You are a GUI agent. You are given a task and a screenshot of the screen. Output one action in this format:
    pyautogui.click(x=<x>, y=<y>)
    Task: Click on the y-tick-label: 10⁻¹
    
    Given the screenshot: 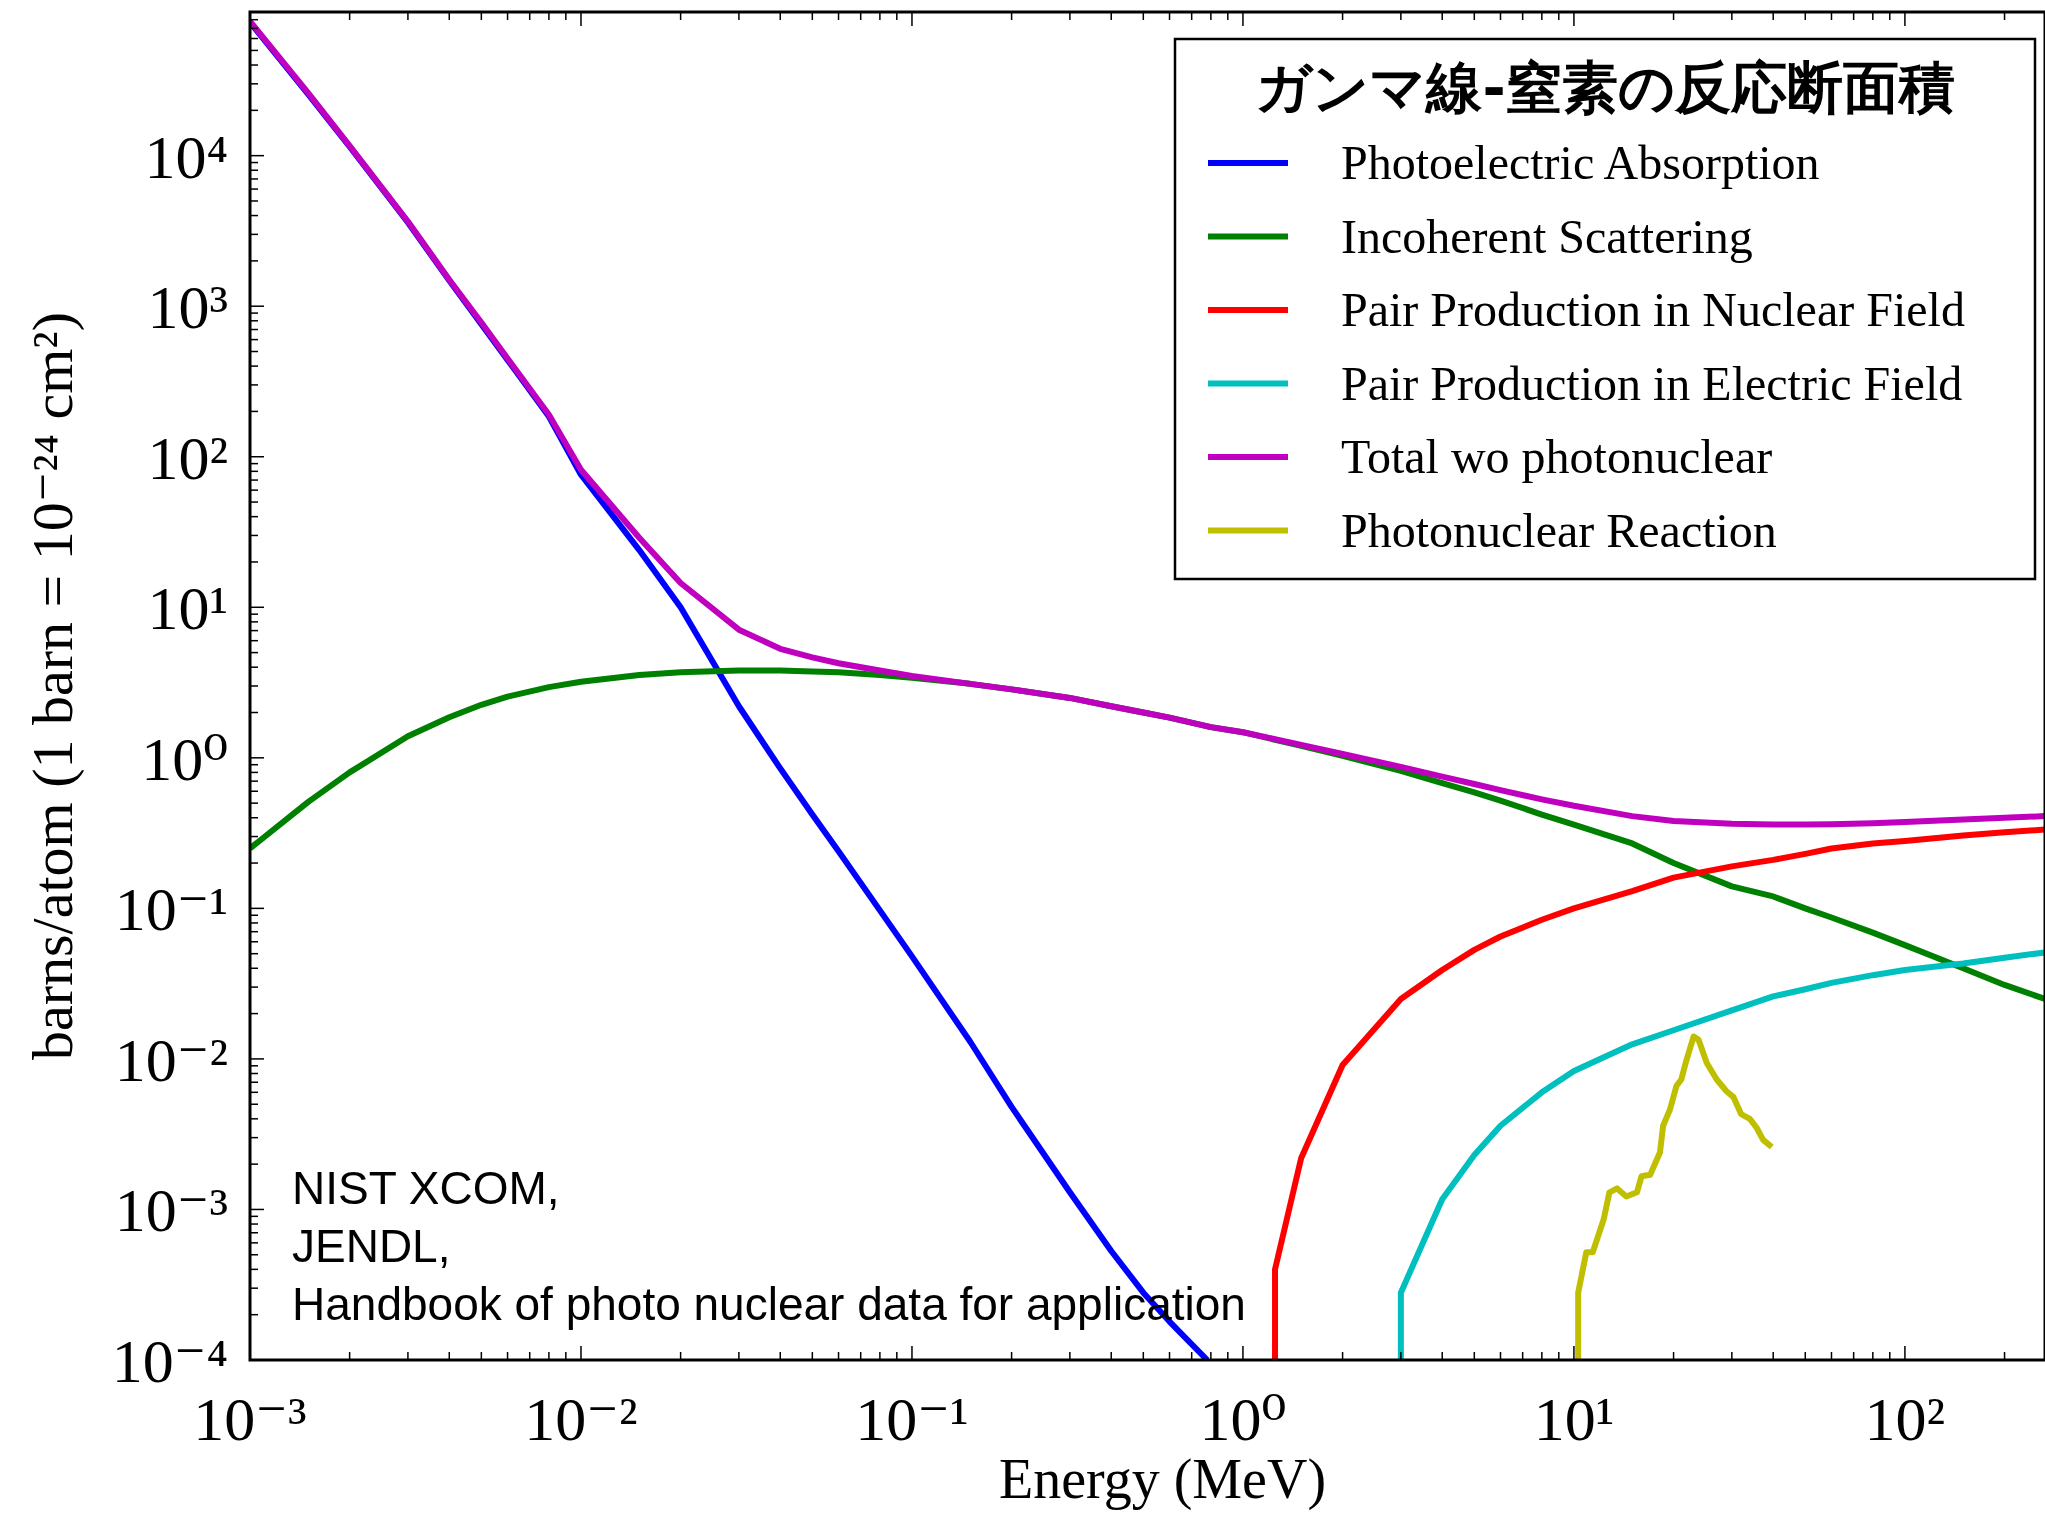 What is the action you would take?
    pyautogui.click(x=171, y=909)
    